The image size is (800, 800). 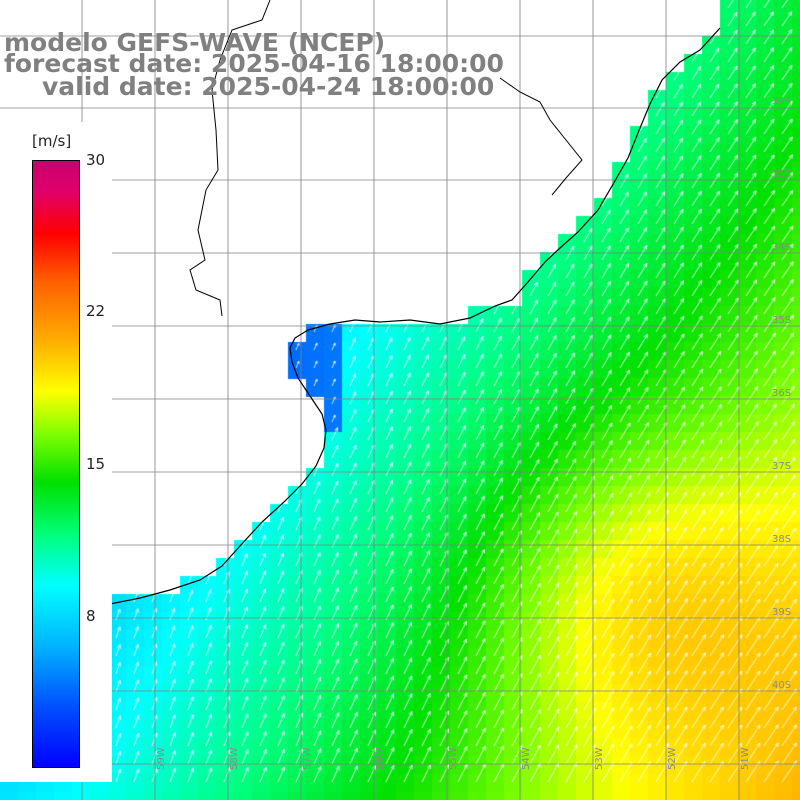 I want to click on latitude-label: 35S, so click(x=782, y=320).